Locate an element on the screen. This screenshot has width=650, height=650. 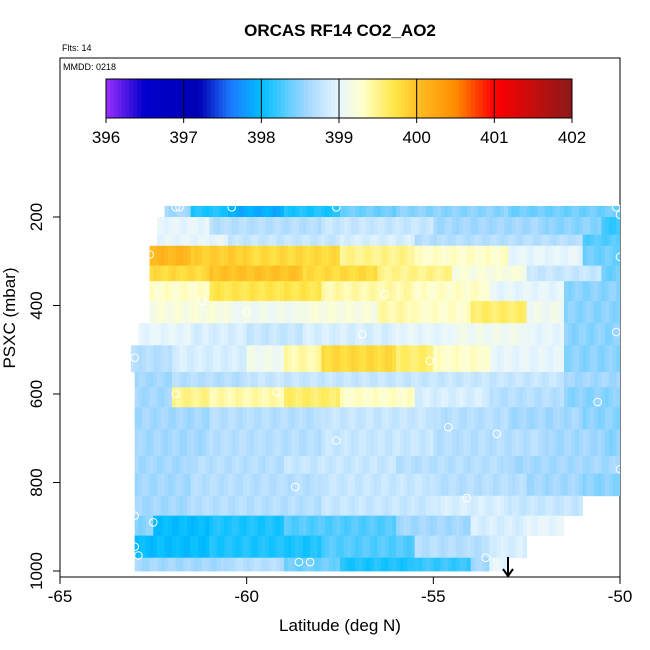
flight-point is located at coordinates (134, 547).